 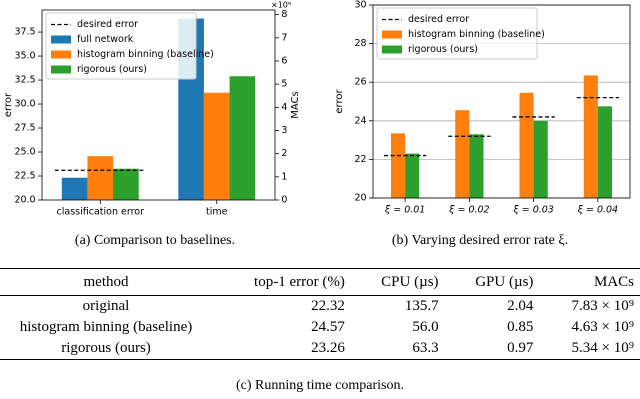 What do you see at coordinates (361, 5) in the screenshot?
I see `y-tick-label: 30` at bounding box center [361, 5].